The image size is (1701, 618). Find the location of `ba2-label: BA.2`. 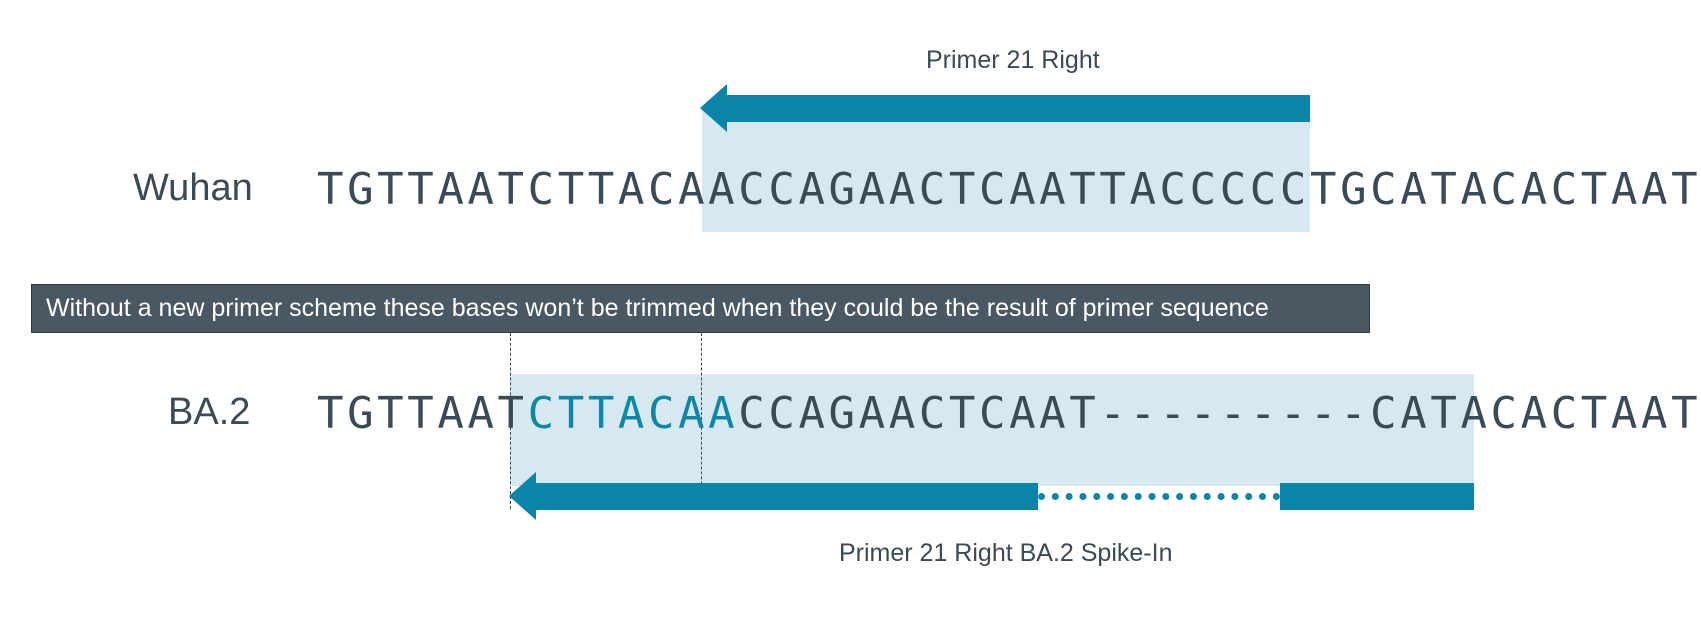

ba2-label: BA.2 is located at coordinates (209, 412).